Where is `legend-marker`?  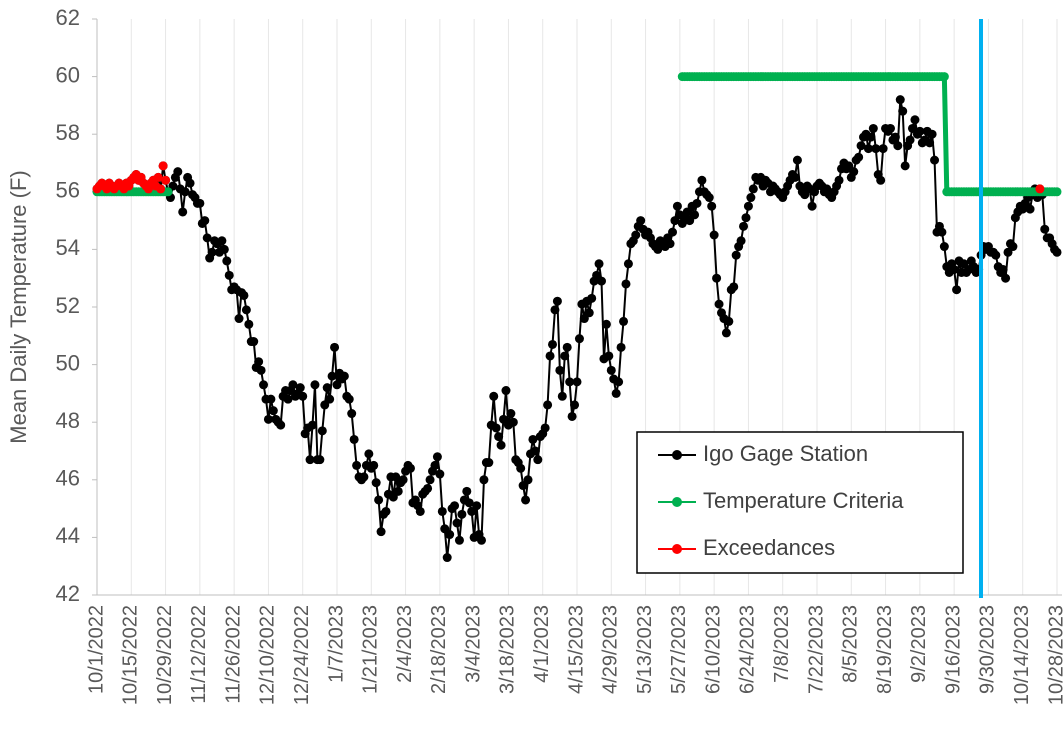
legend-marker is located at coordinates (677, 502).